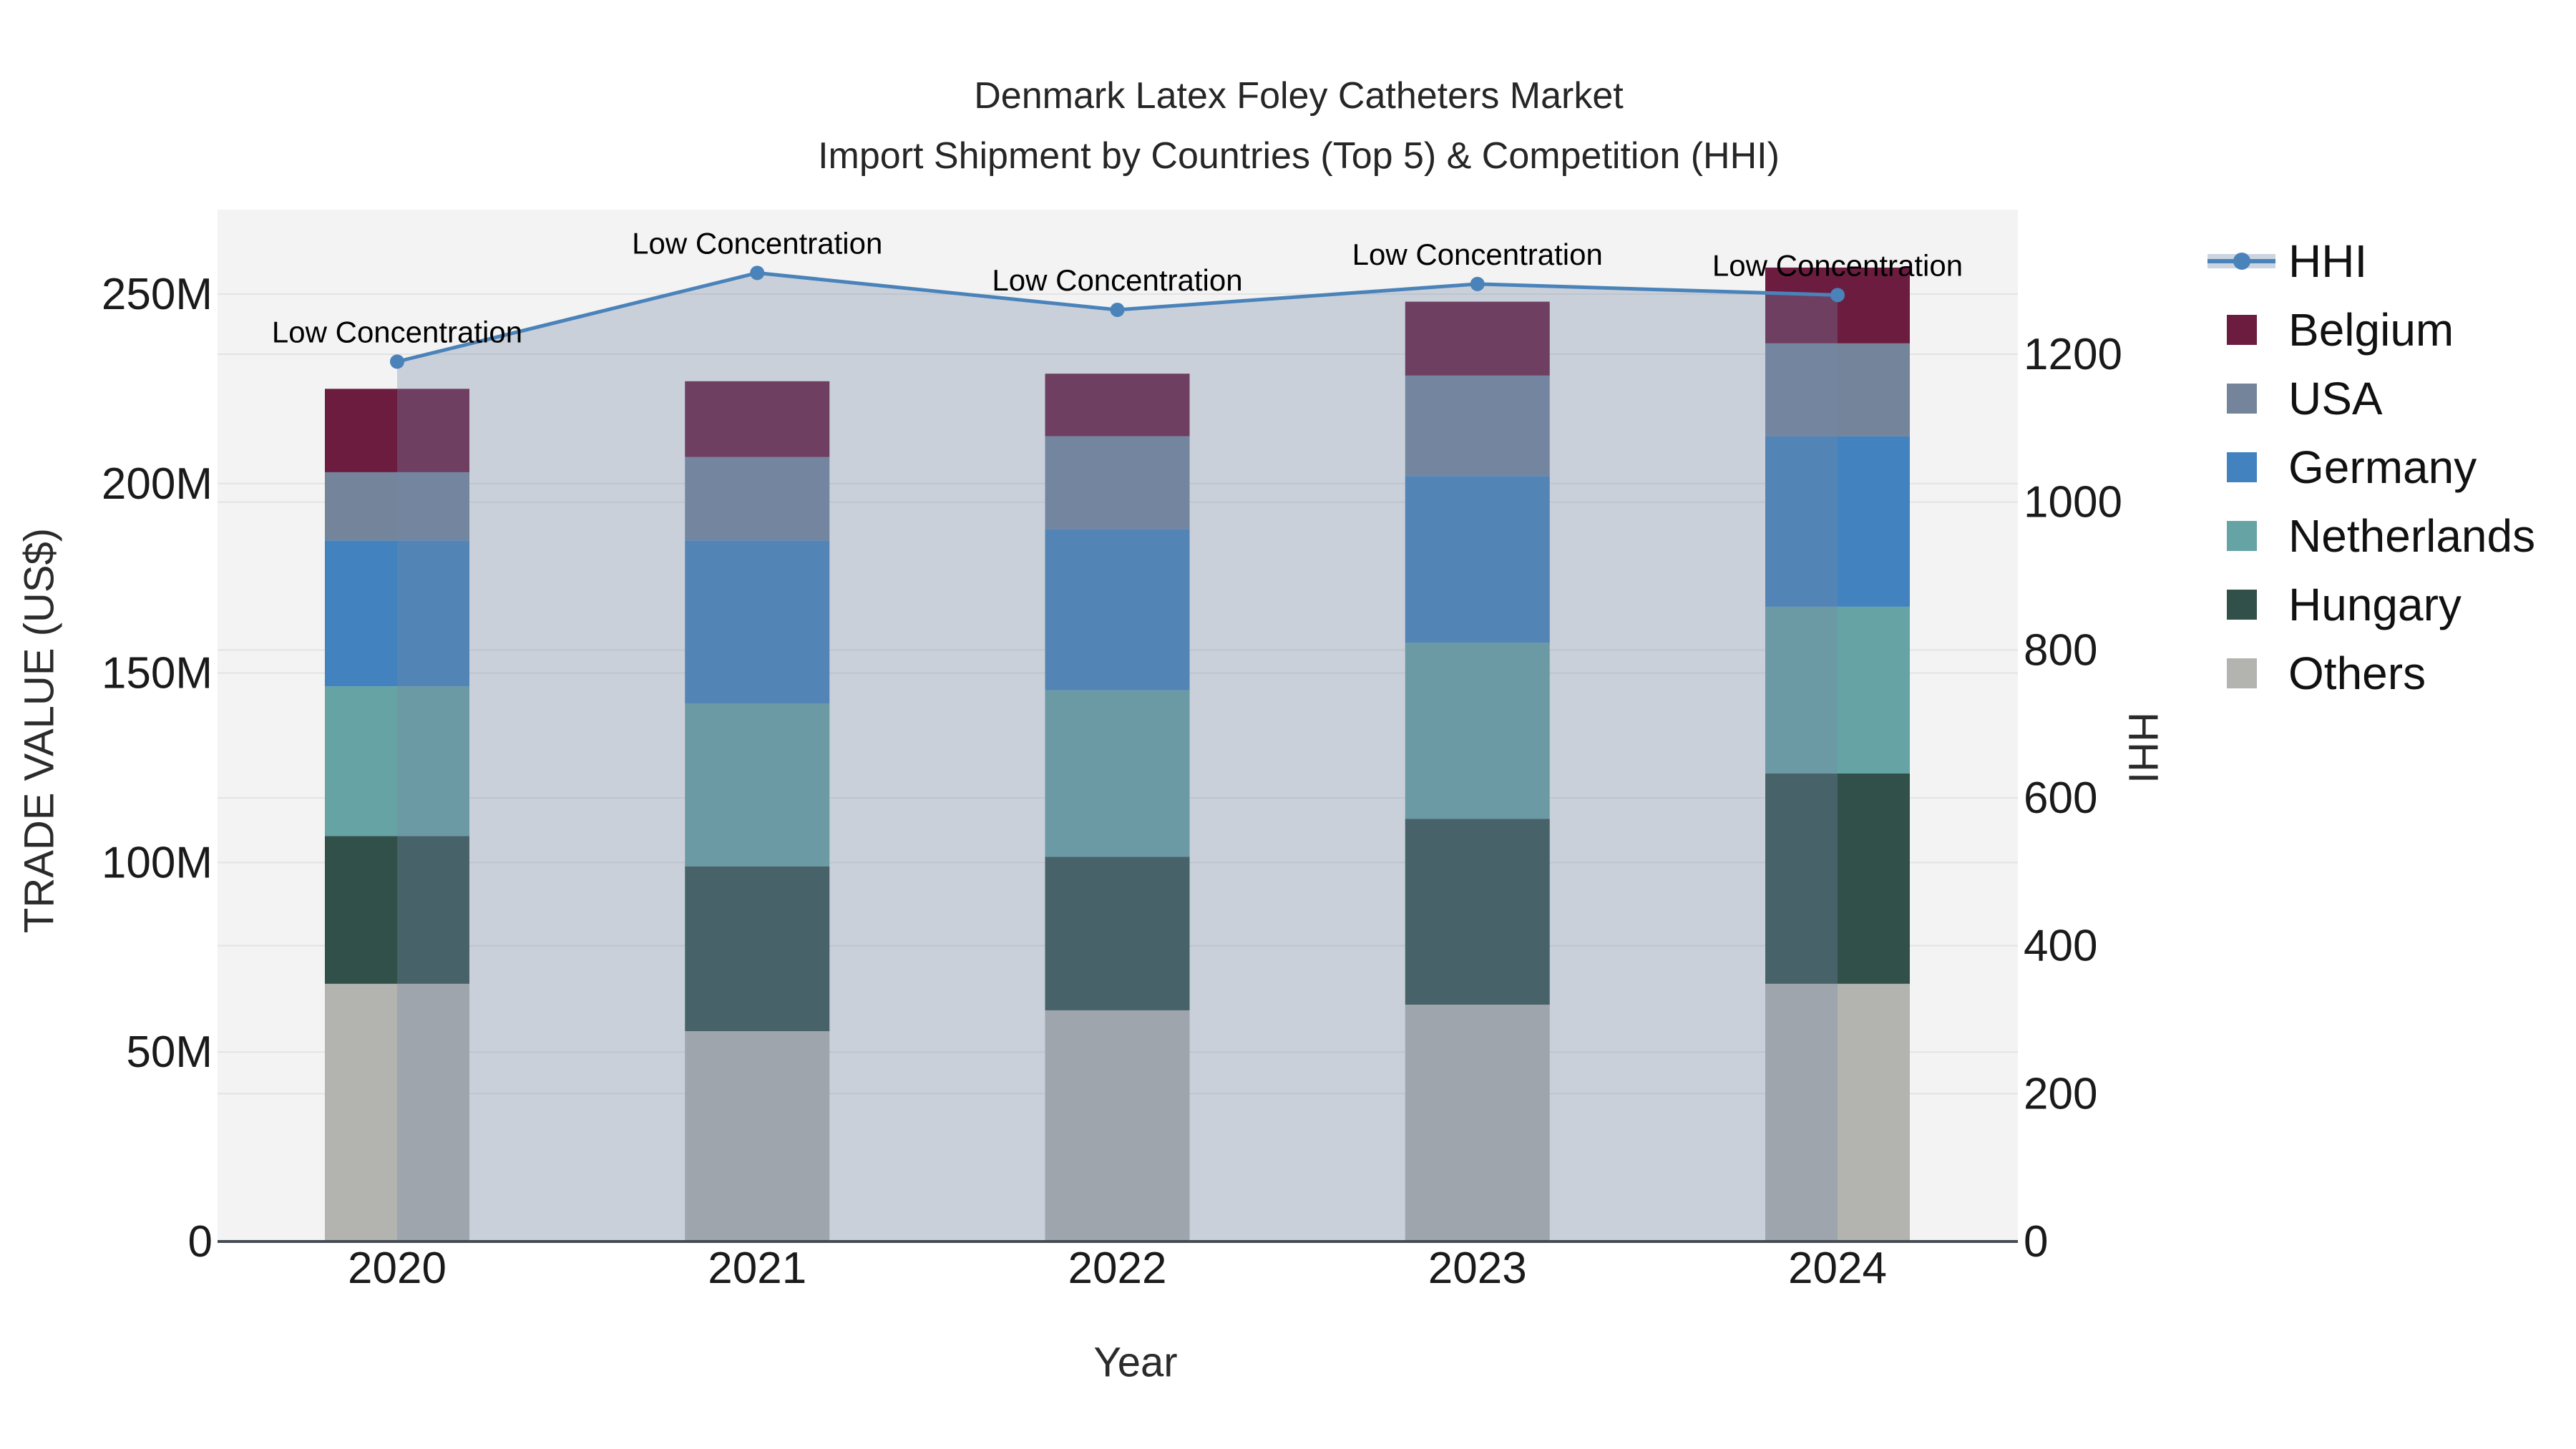  What do you see at coordinates (1837, 390) in the screenshot?
I see `bar-usa-2024` at bounding box center [1837, 390].